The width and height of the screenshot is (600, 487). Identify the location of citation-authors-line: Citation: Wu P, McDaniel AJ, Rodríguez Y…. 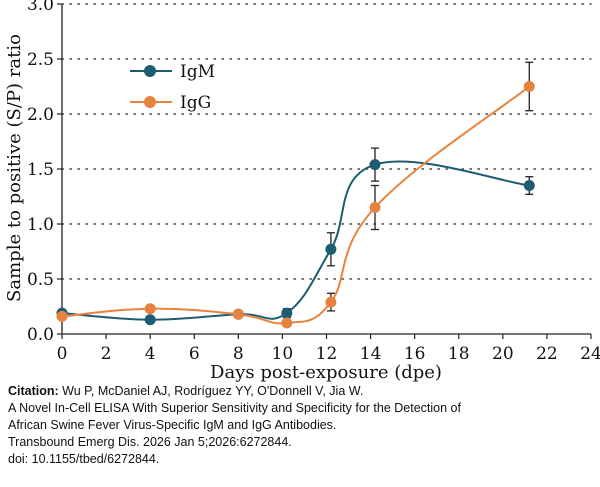
(302, 391).